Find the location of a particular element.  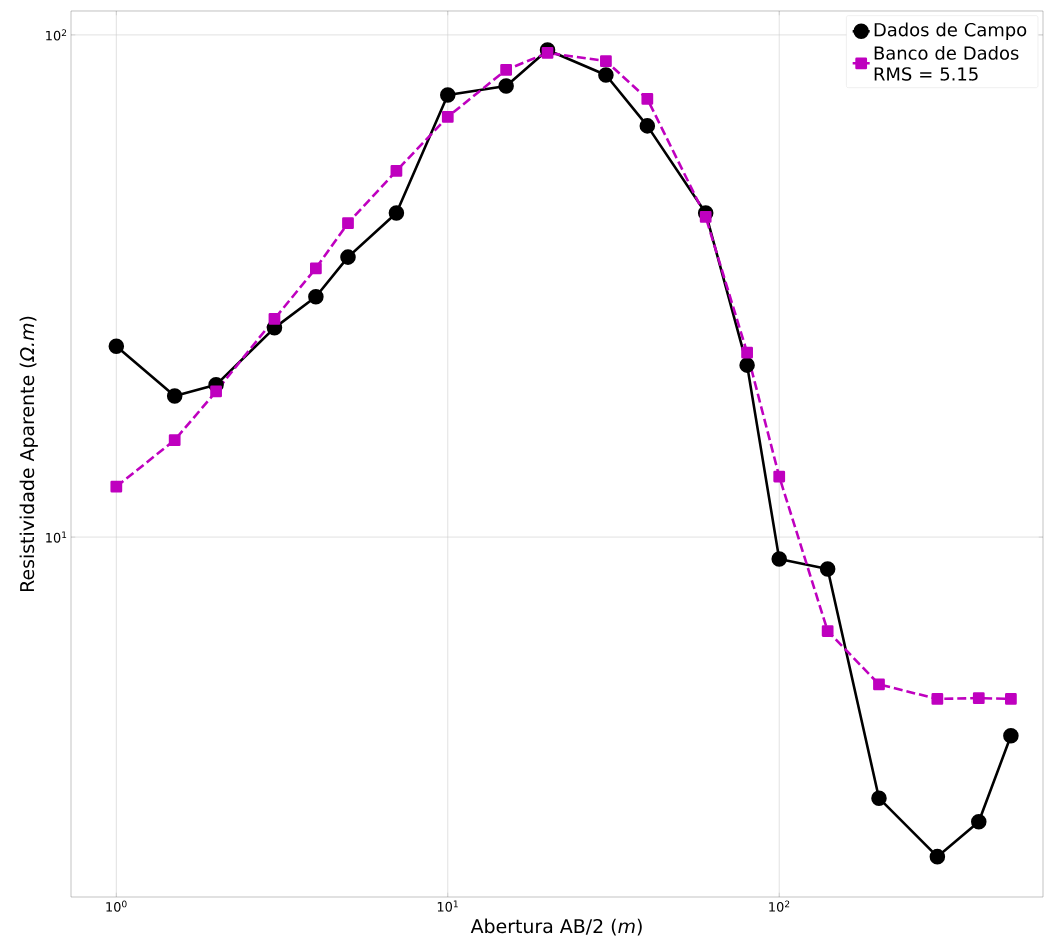

legend-label: Banco de Dados RMS = 5.15 is located at coordinates (946, 63).